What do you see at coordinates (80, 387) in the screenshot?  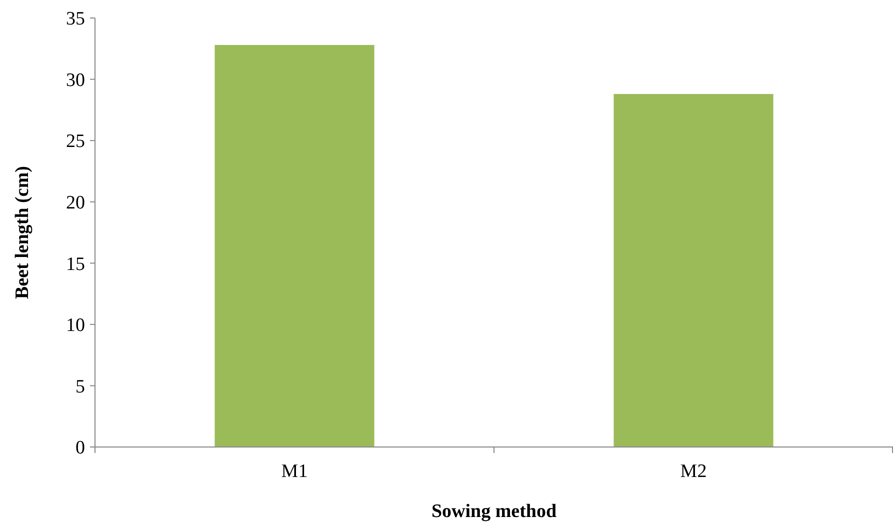 I see `y-tick-label: 5` at bounding box center [80, 387].